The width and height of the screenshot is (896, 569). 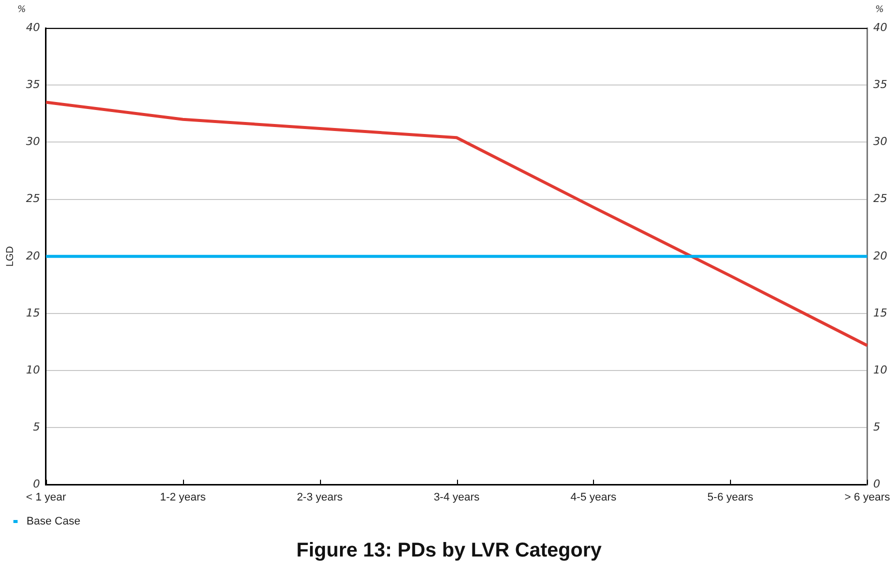 What do you see at coordinates (53, 522) in the screenshot?
I see `legend-label: Base Case` at bounding box center [53, 522].